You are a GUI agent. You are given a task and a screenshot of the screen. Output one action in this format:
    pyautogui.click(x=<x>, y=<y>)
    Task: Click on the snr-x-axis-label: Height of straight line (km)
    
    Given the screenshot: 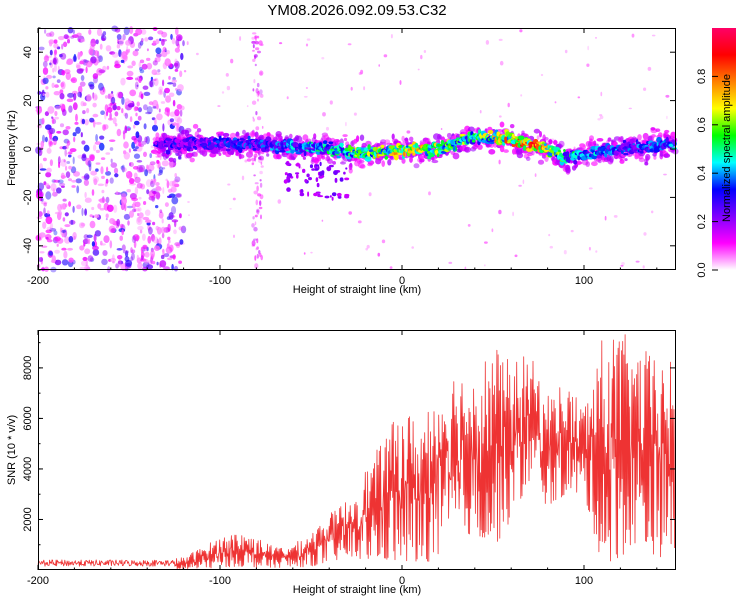 What is the action you would take?
    pyautogui.click(x=357, y=590)
    